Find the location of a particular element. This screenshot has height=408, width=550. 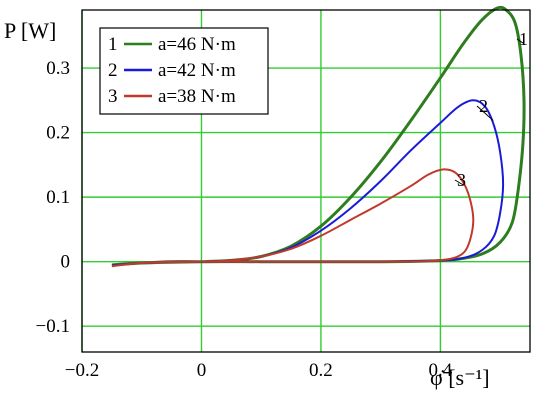

curve-label-2: 2 is located at coordinates (483, 106).